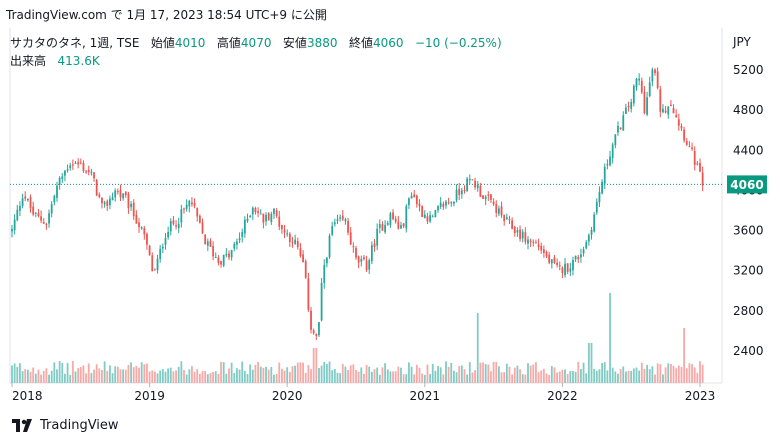 The image size is (780, 445). Describe the element at coordinates (748, 311) in the screenshot. I see `y-tick-label: 2800` at that location.